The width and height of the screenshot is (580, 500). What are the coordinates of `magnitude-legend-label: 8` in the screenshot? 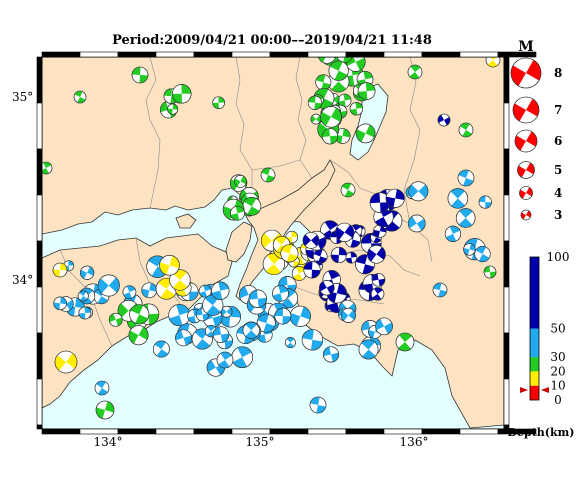 It's located at (558, 73).